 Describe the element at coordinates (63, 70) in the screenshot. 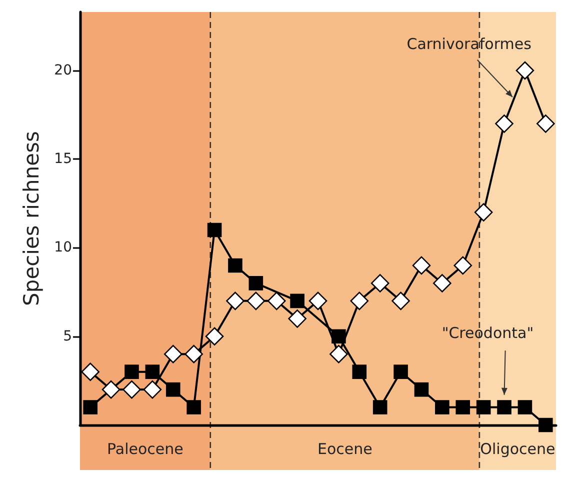

I see `y-tick-label: 20` at that location.